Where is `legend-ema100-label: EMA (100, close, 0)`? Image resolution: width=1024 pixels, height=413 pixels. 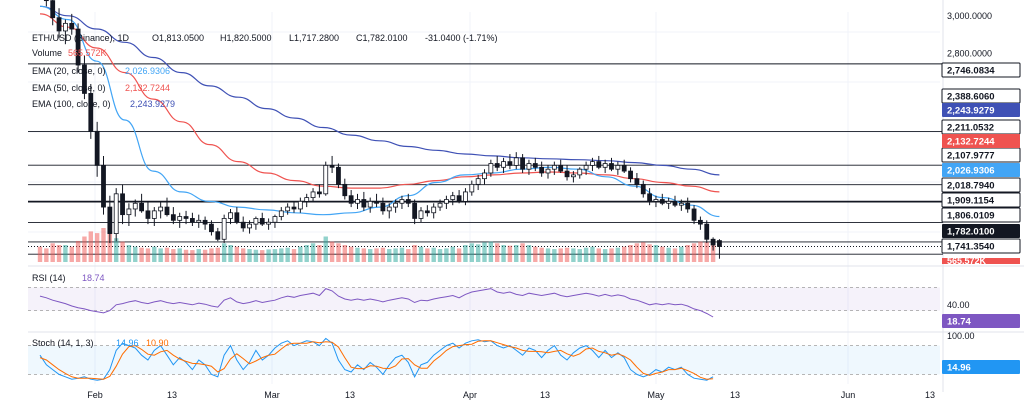 legend-ema100-label: EMA (100, close, 0) is located at coordinates (71, 104).